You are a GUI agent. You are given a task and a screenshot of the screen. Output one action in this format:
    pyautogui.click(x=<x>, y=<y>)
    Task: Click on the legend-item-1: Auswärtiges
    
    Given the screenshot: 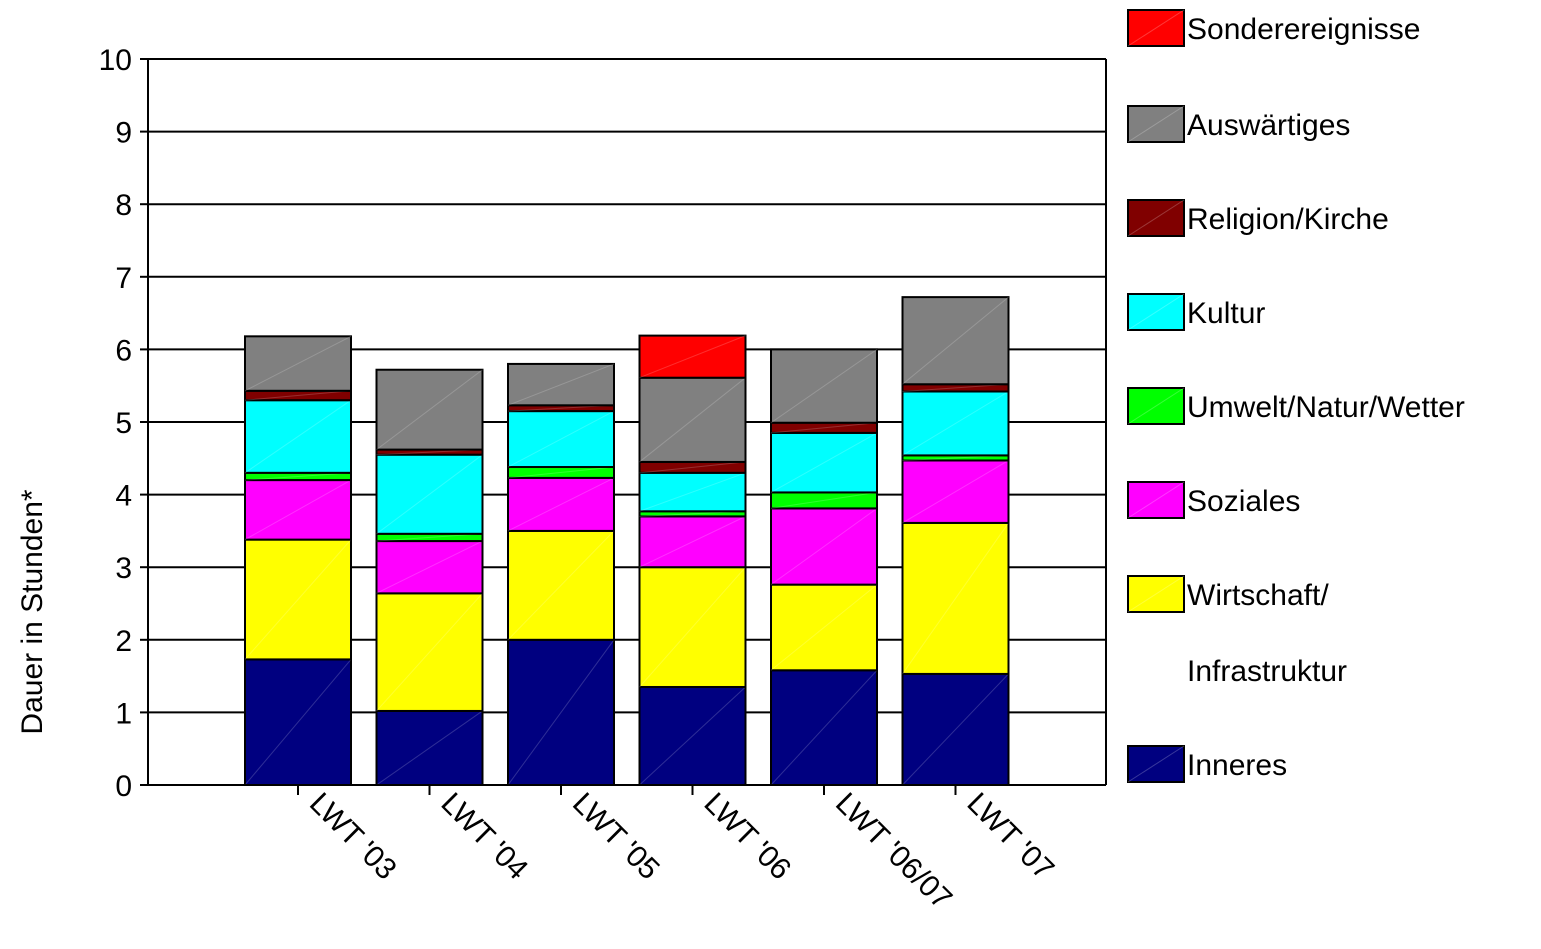 What is the action you would take?
    pyautogui.click(x=1238, y=124)
    